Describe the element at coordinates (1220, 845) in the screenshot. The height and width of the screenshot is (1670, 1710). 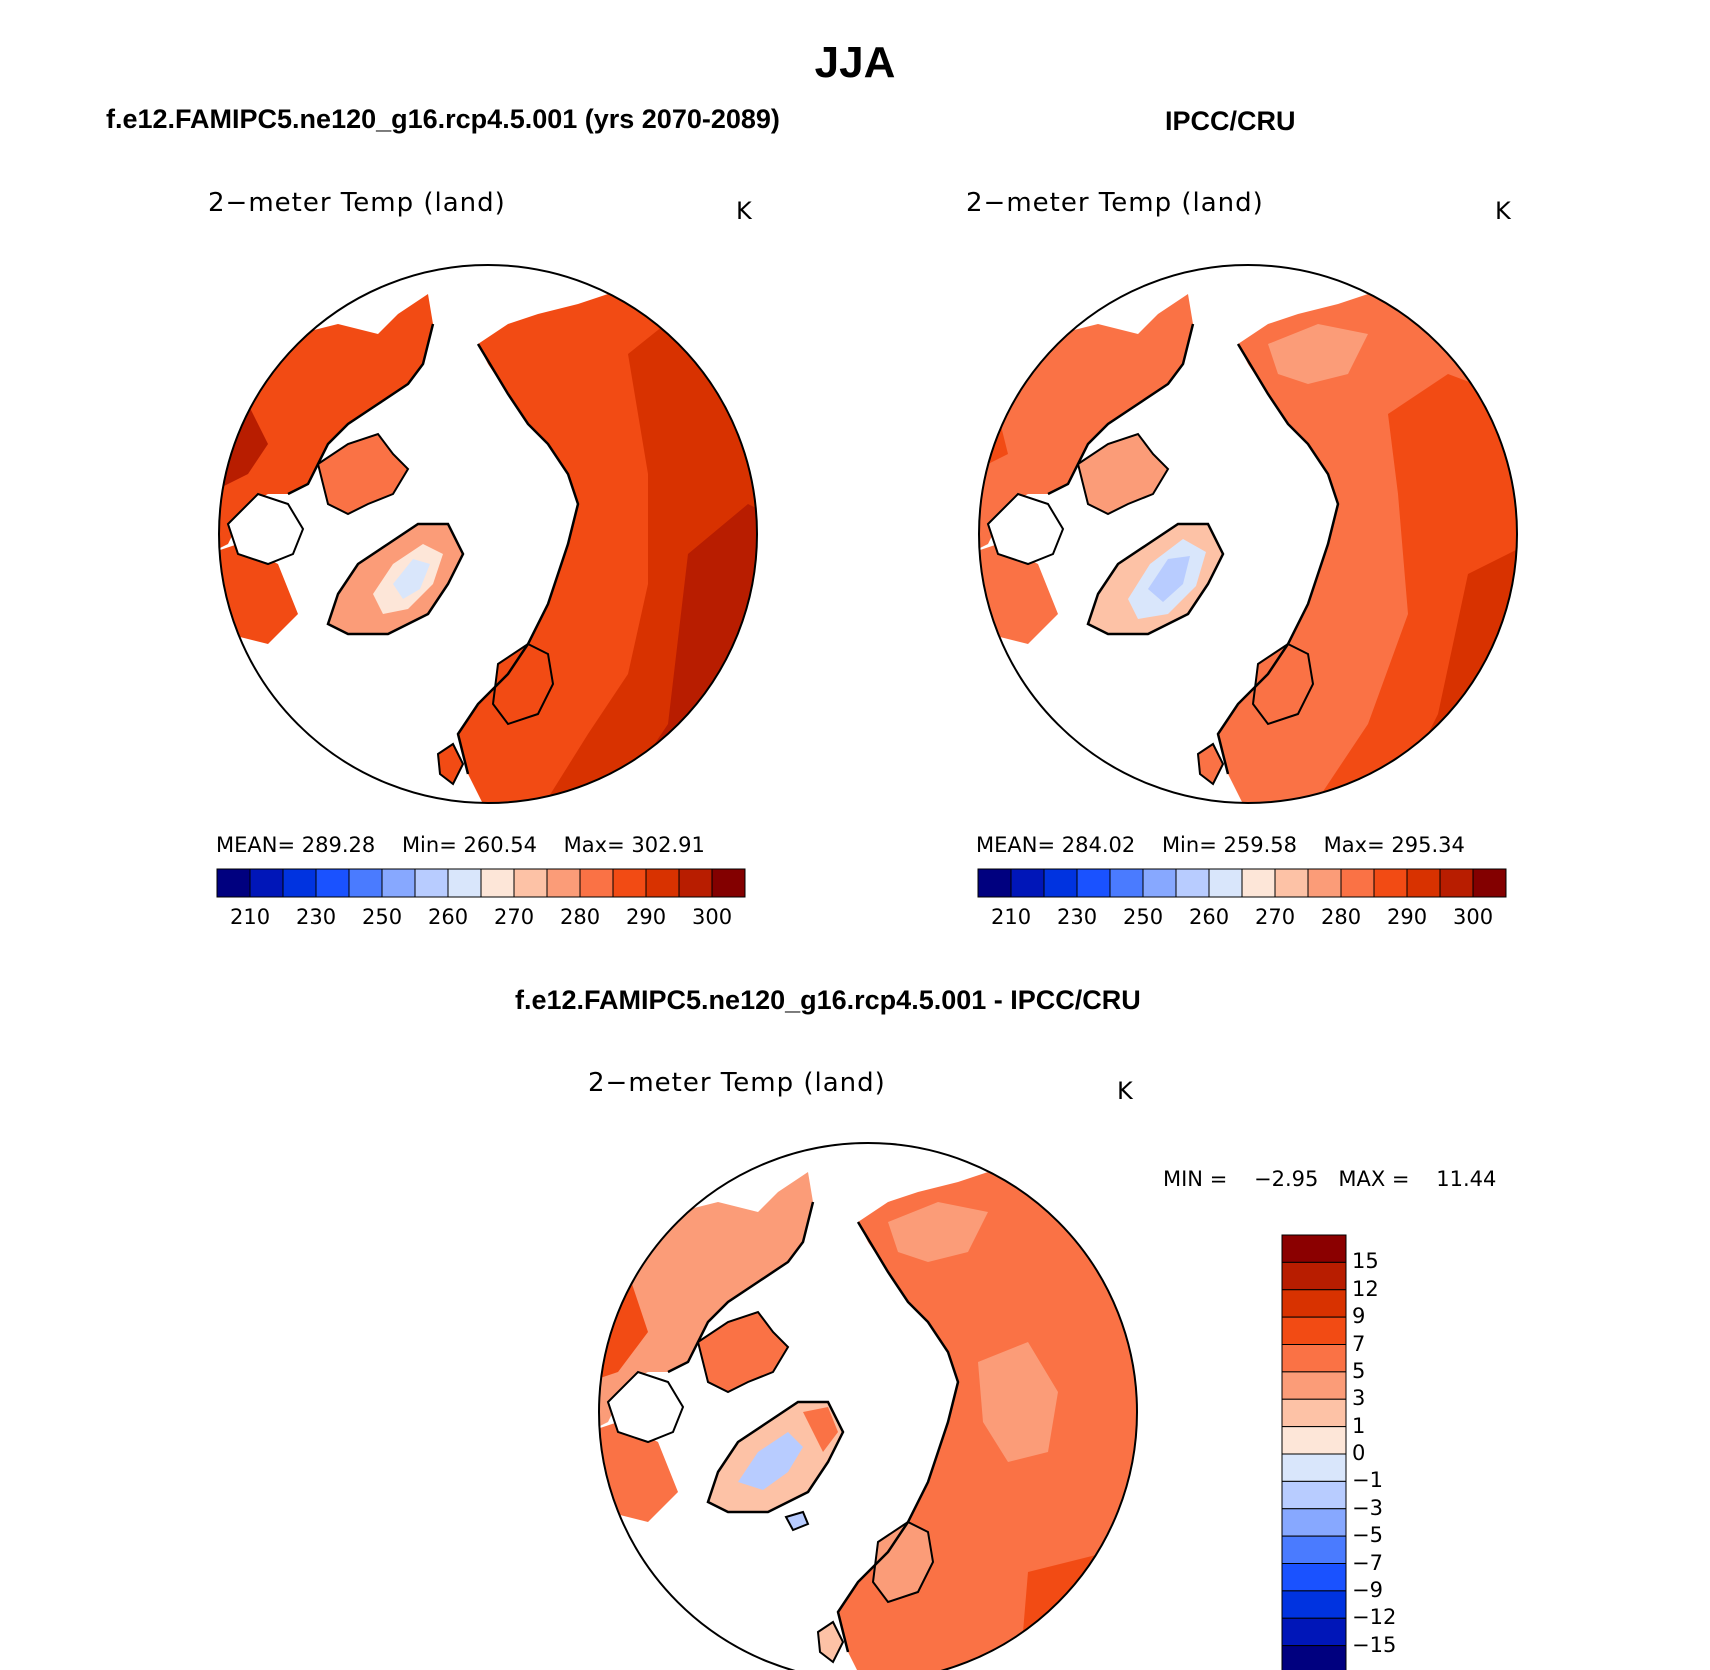
I see `panel2-stats: MEAN= 284.02 Min= 259.58 Max= 295.34` at that location.